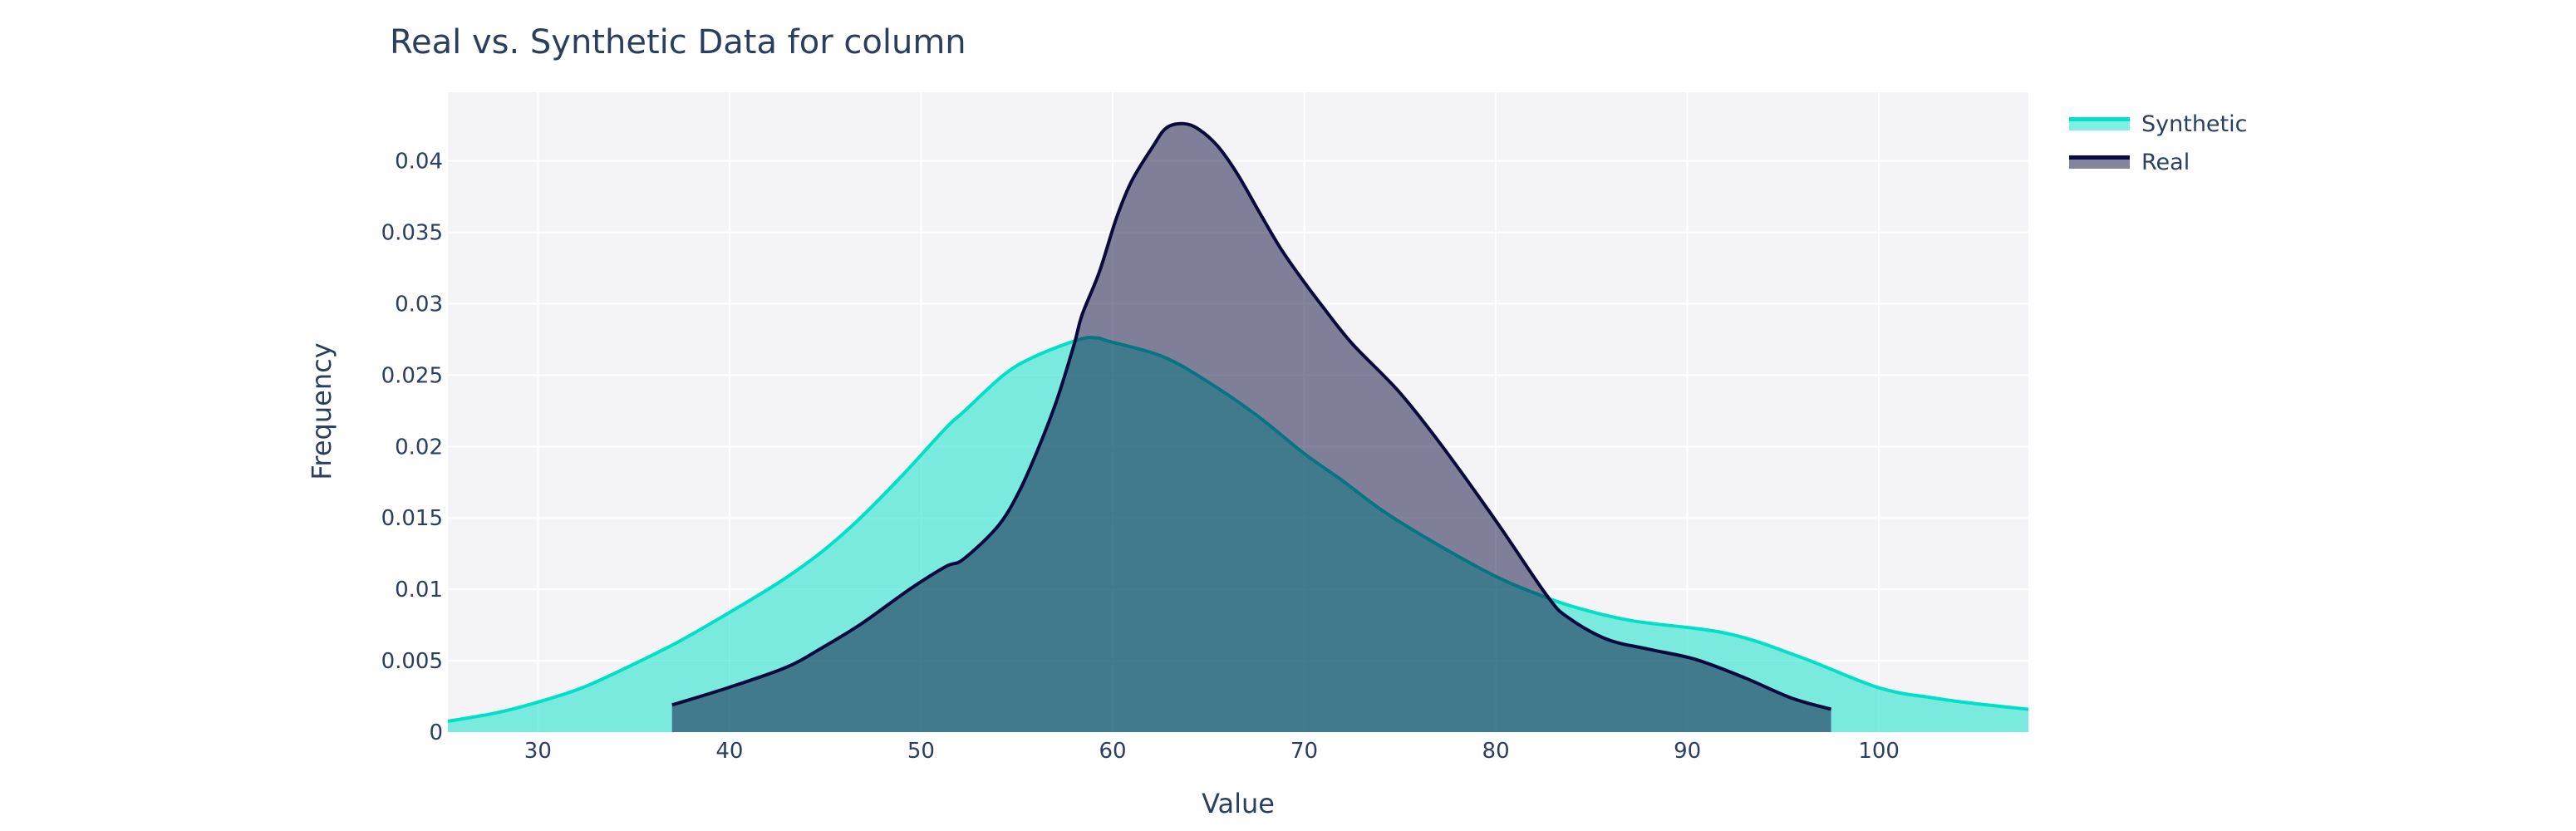 This screenshot has height=831, width=2576. I want to click on y-tick-label: 0.02, so click(419, 447).